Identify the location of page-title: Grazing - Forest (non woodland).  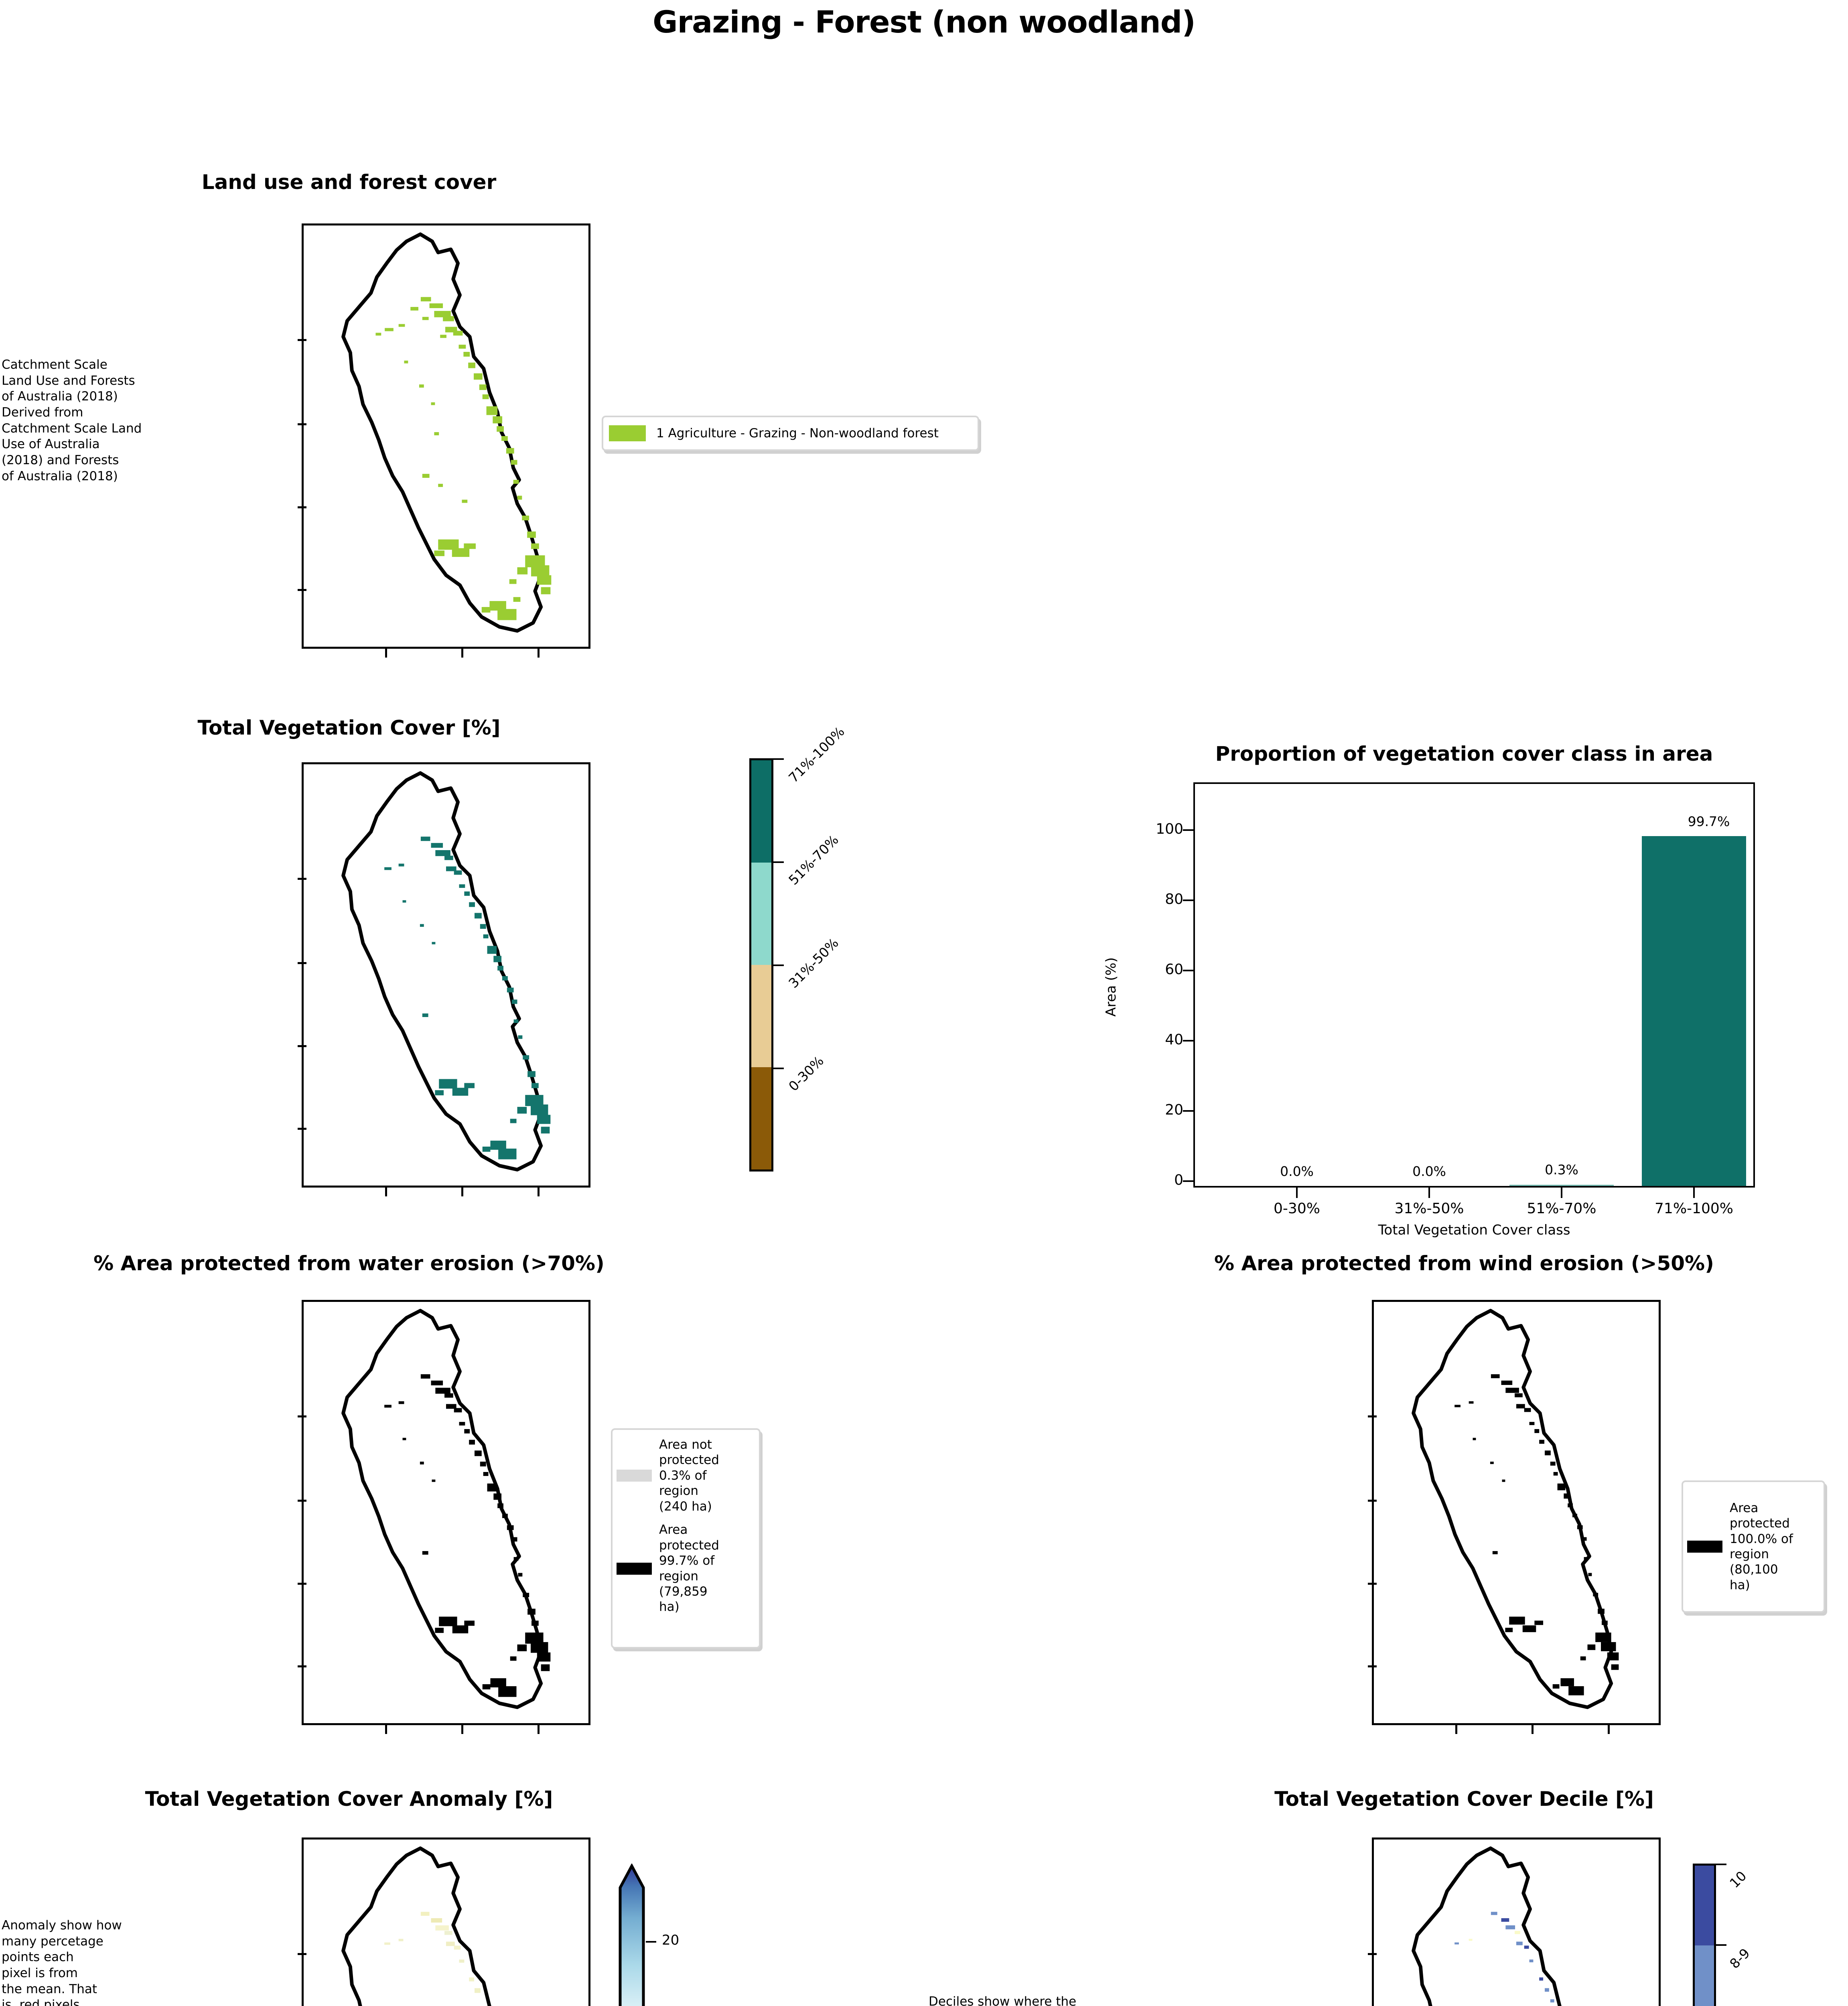
(924, 22).